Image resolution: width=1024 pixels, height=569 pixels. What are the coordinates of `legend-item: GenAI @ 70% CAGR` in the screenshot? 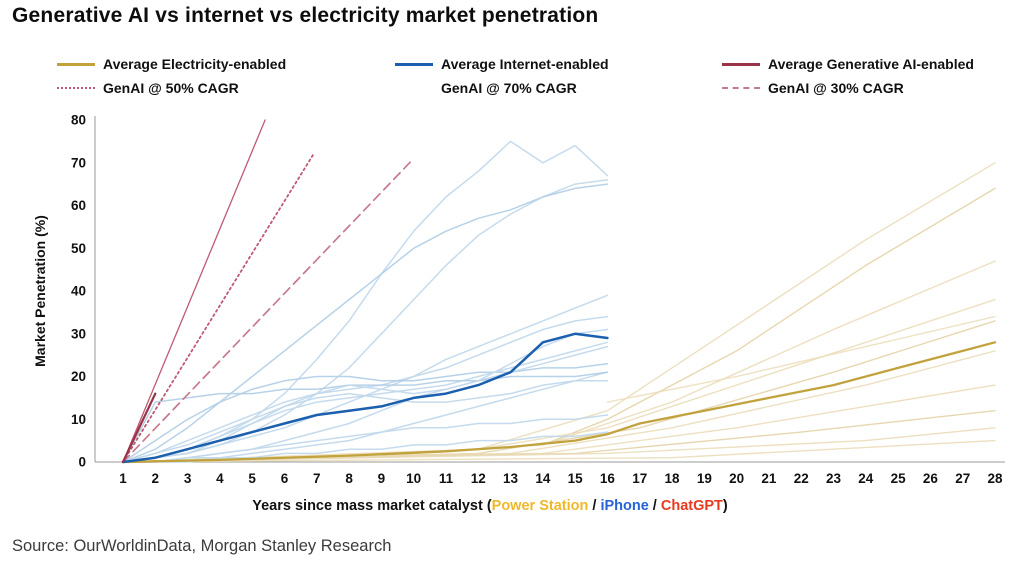 It's located at (558, 88).